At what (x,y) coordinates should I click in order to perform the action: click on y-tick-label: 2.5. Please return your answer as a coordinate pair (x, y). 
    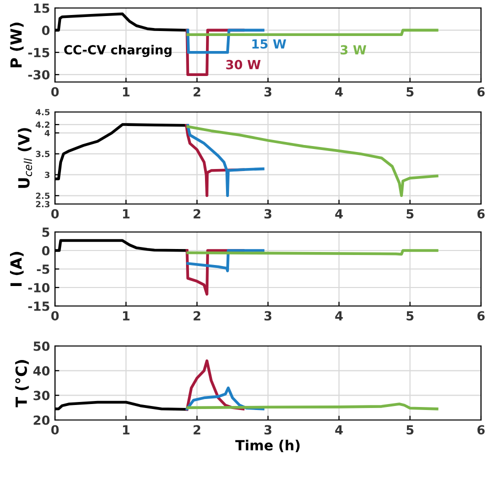
    Looking at the image, I should click on (43, 195).